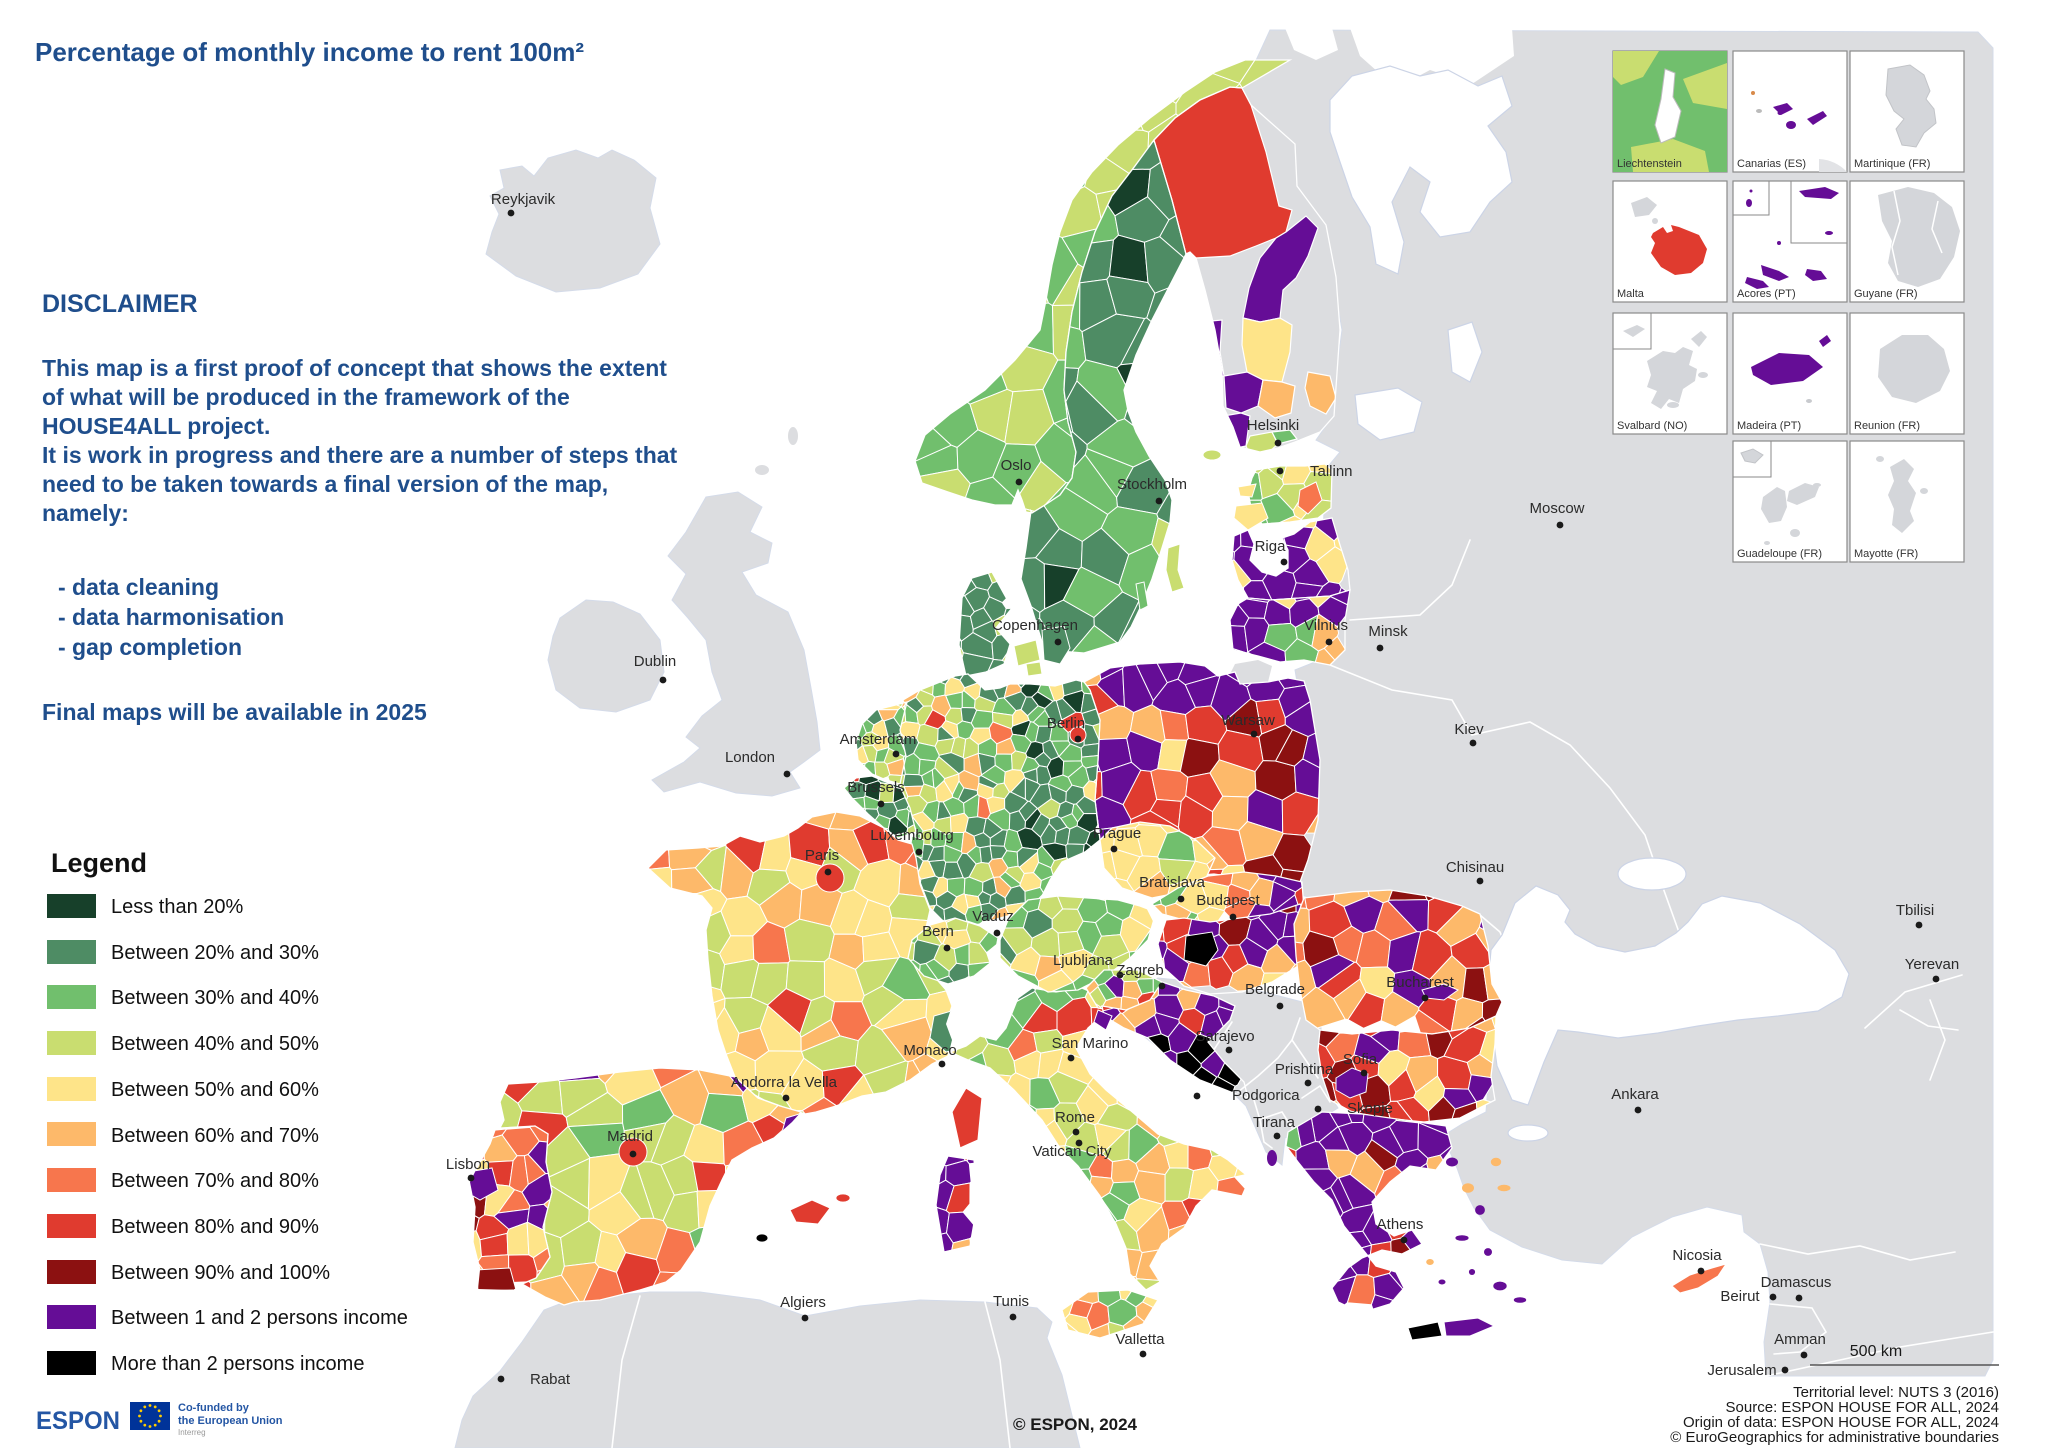 The width and height of the screenshot is (2048, 1448). What do you see at coordinates (120, 304) in the screenshot?
I see `svg-text: DISCLAIMER` at bounding box center [120, 304].